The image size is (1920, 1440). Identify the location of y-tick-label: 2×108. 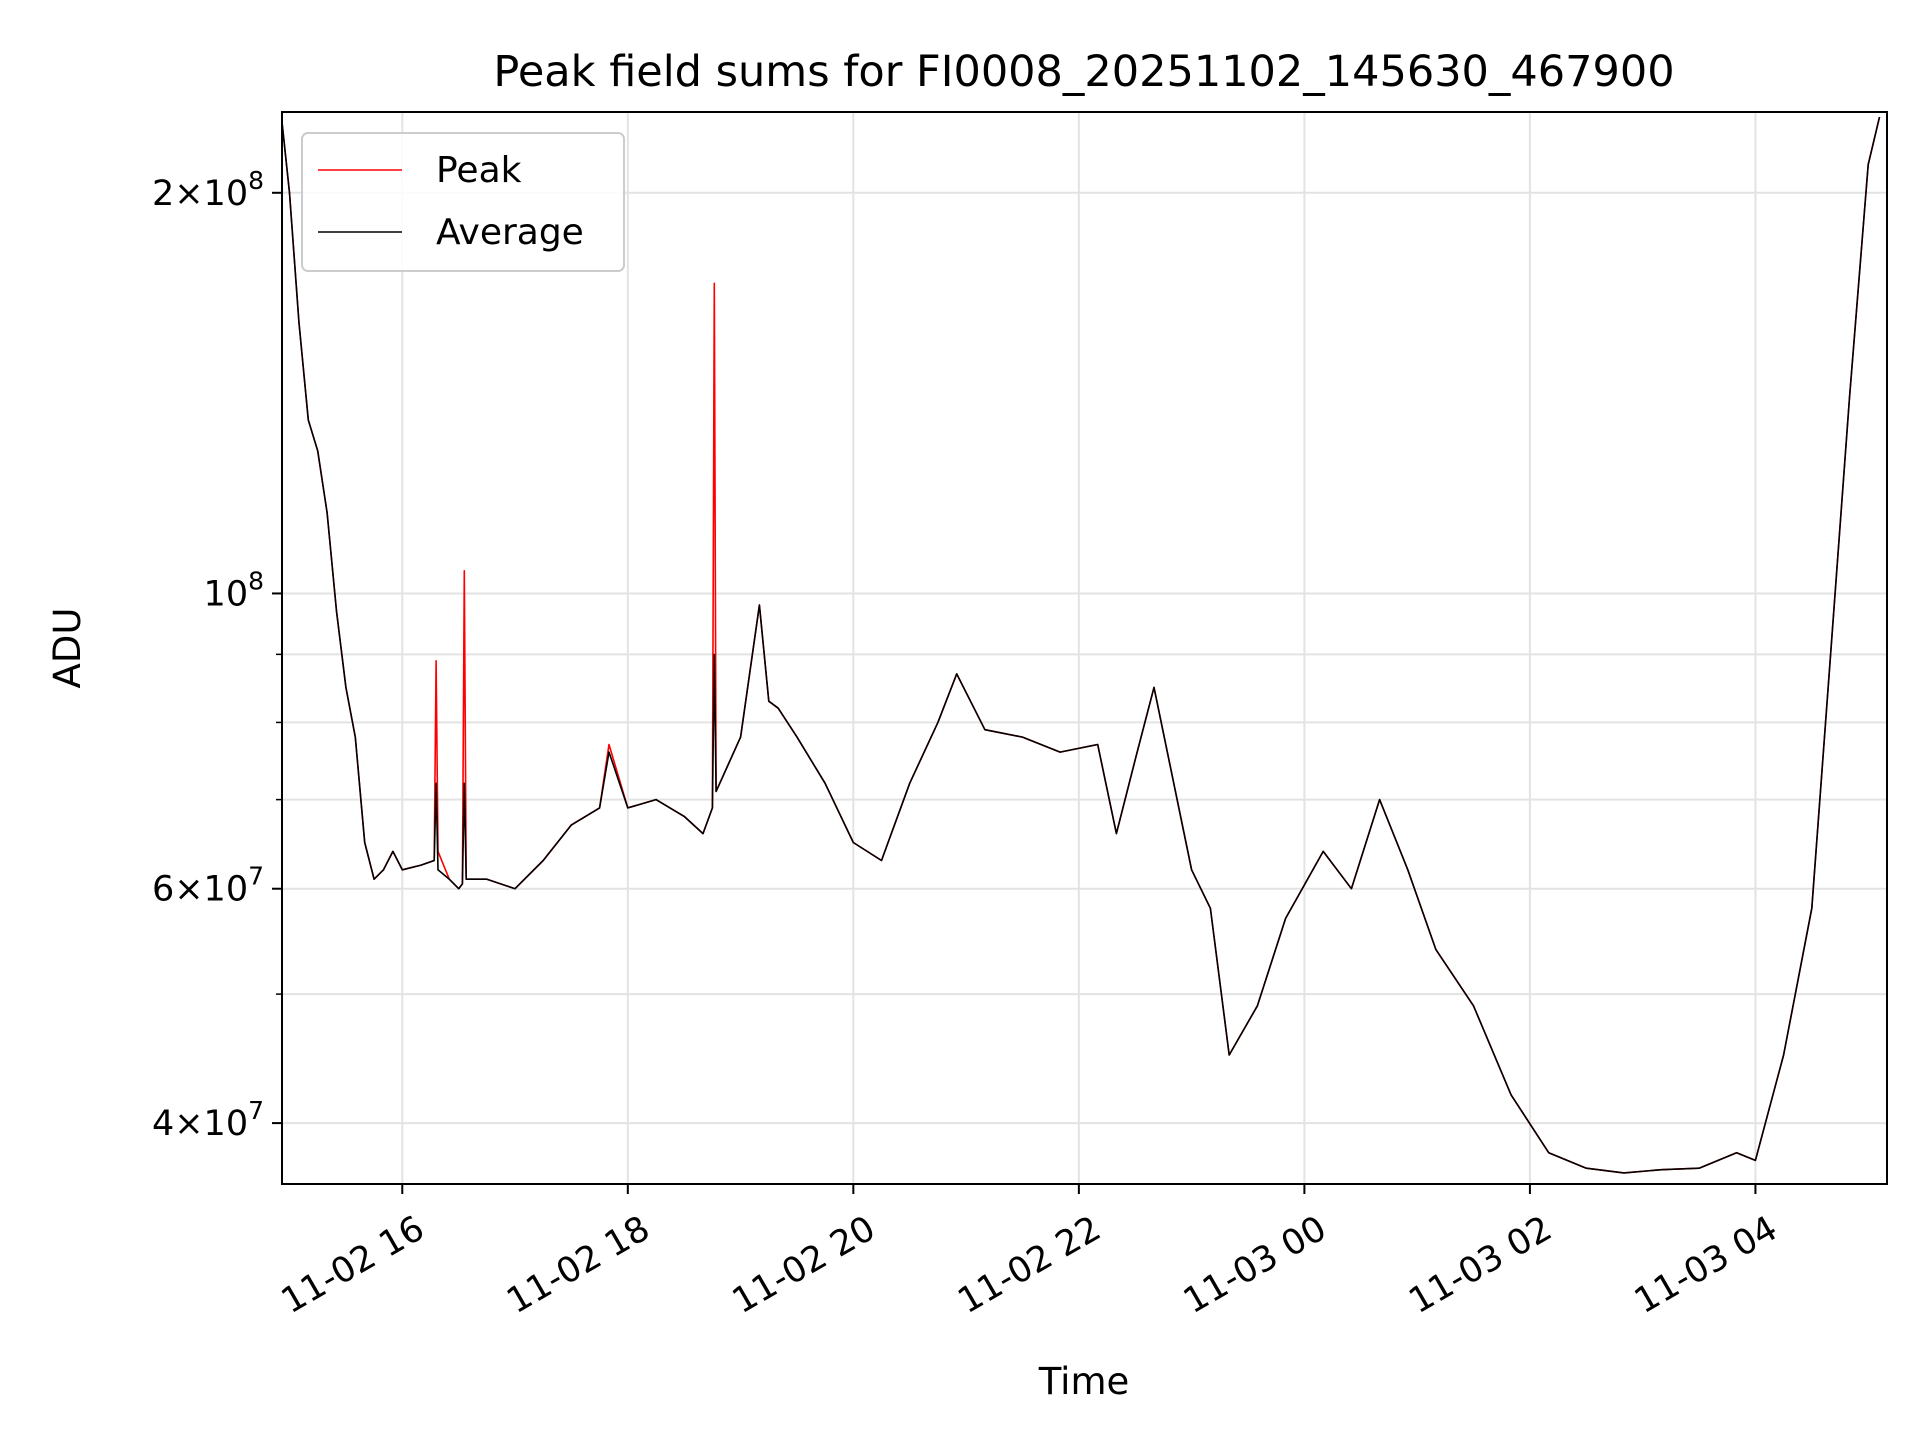
(208, 190).